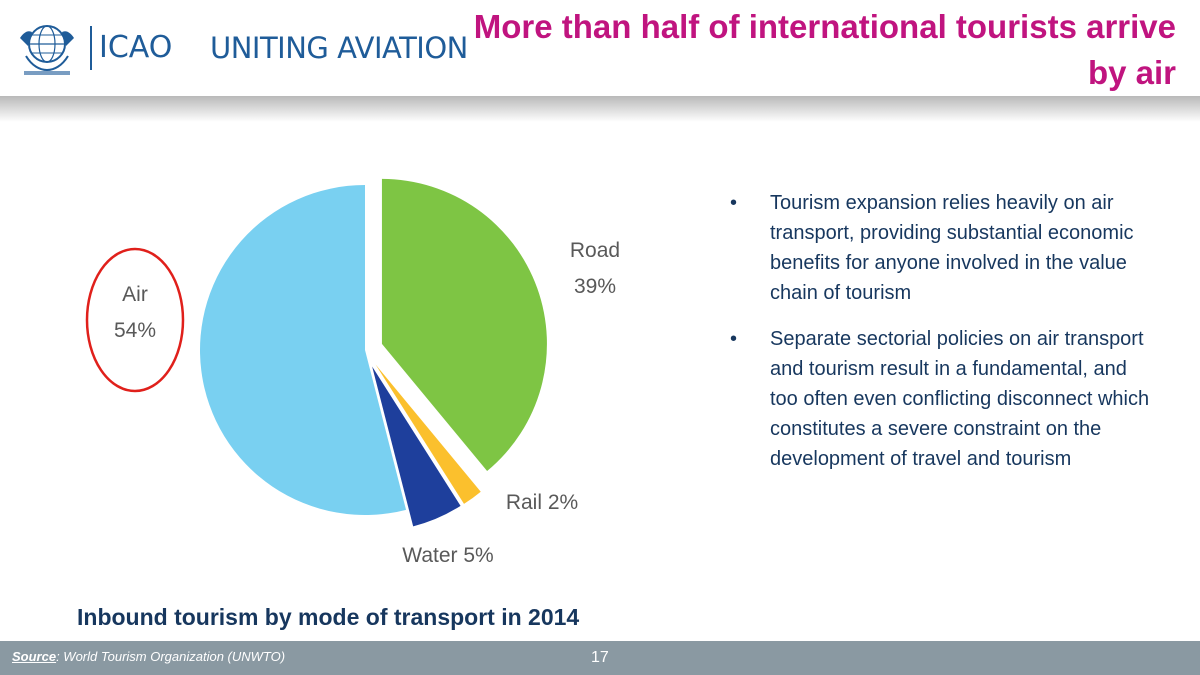 The image size is (1200, 675). What do you see at coordinates (595, 268) in the screenshot?
I see `pie-label-road: Road 39%` at bounding box center [595, 268].